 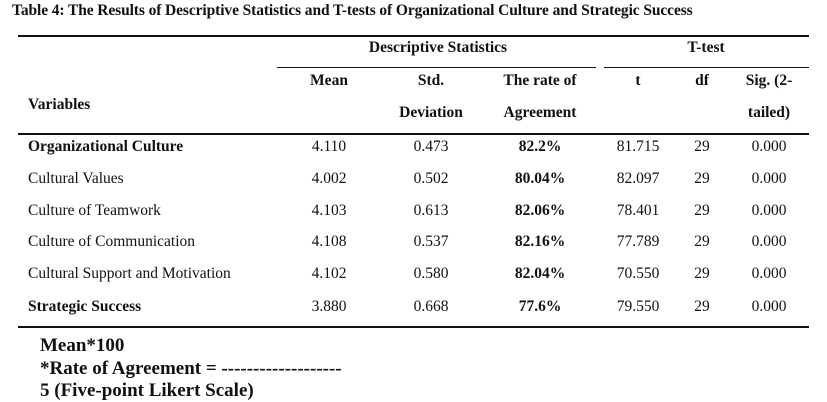 I want to click on cell-rate: 82.04%, so click(x=540, y=273).